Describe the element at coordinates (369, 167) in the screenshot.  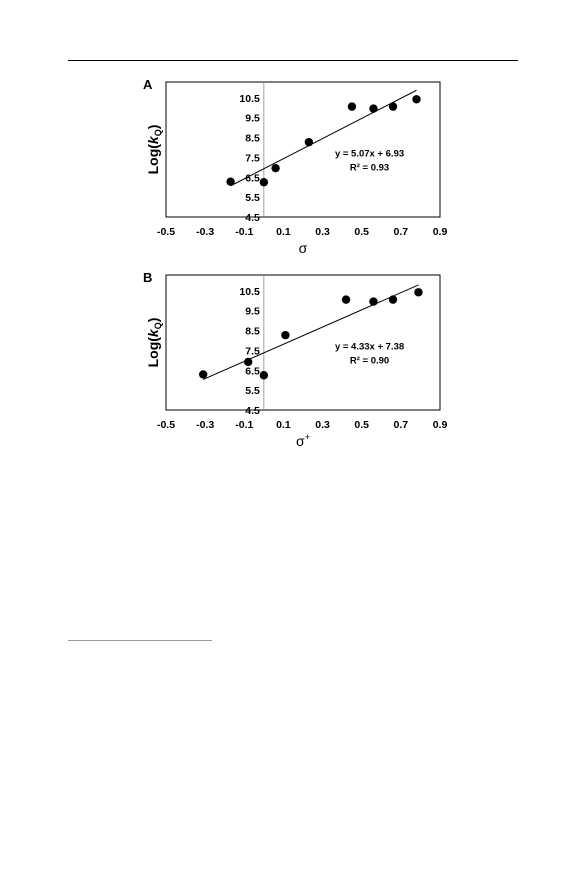
I see `r-squared-label: R² = 0.93` at that location.